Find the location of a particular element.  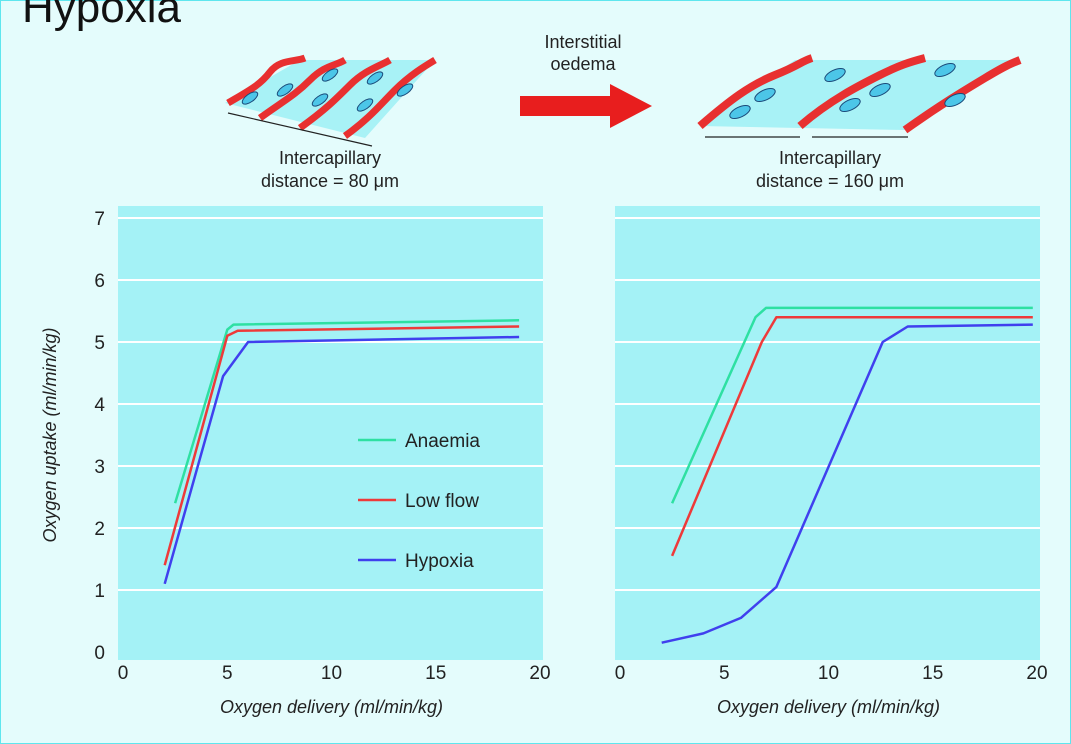

arrow-label: Interstitial is located at coordinates (582, 42).